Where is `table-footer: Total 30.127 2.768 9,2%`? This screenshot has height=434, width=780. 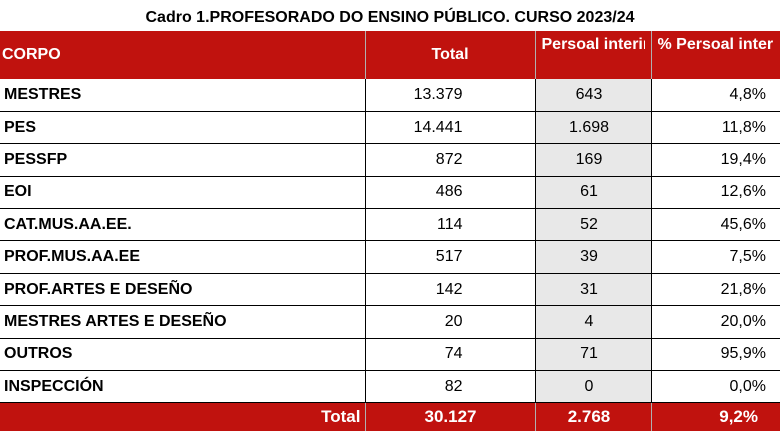 table-footer: Total 30.127 2.768 9,2% is located at coordinates (390, 416).